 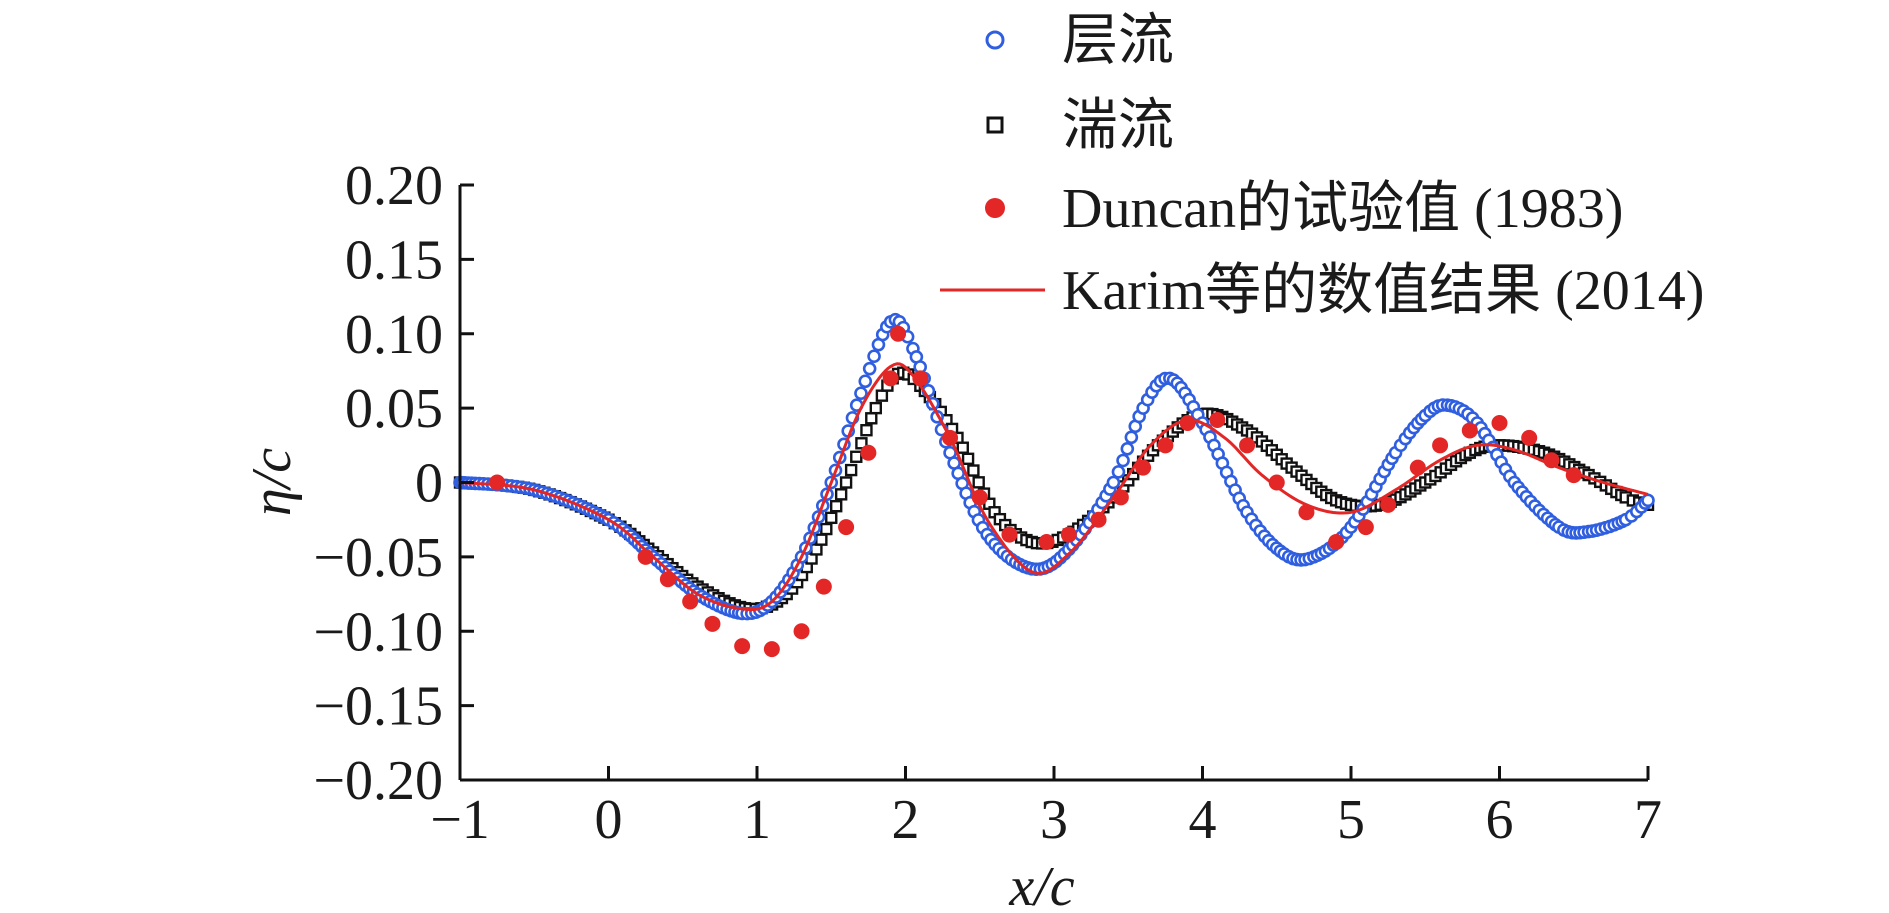 I want to click on legend-label: 湍流, so click(x=1118, y=126).